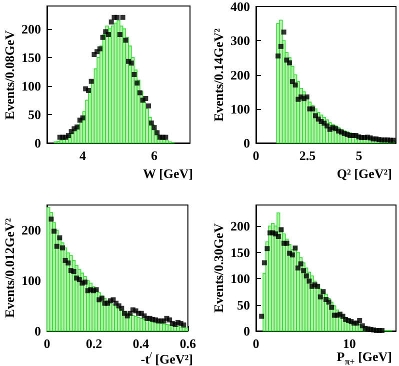  Describe the element at coordinates (307, 155) in the screenshot. I see `x-tick-label: 2.5` at that location.